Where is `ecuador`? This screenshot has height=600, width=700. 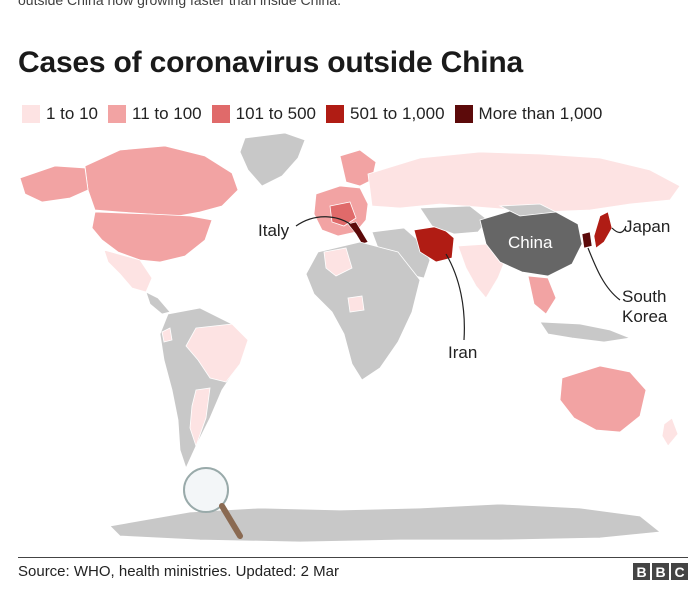 ecuador is located at coordinates (167, 335).